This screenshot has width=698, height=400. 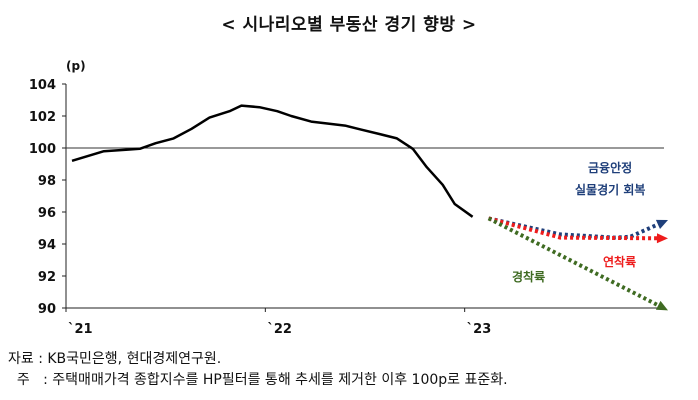 I want to click on arrowhead-soft-landing, so click(x=662, y=238).